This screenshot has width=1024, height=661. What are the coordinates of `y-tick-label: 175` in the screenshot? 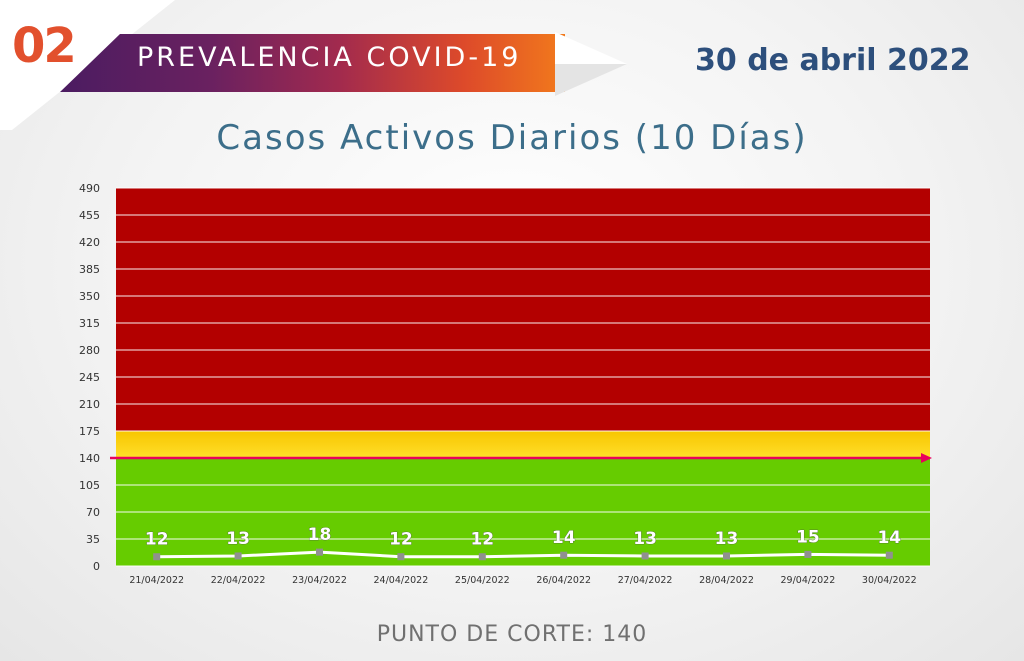 It's located at (89, 431).